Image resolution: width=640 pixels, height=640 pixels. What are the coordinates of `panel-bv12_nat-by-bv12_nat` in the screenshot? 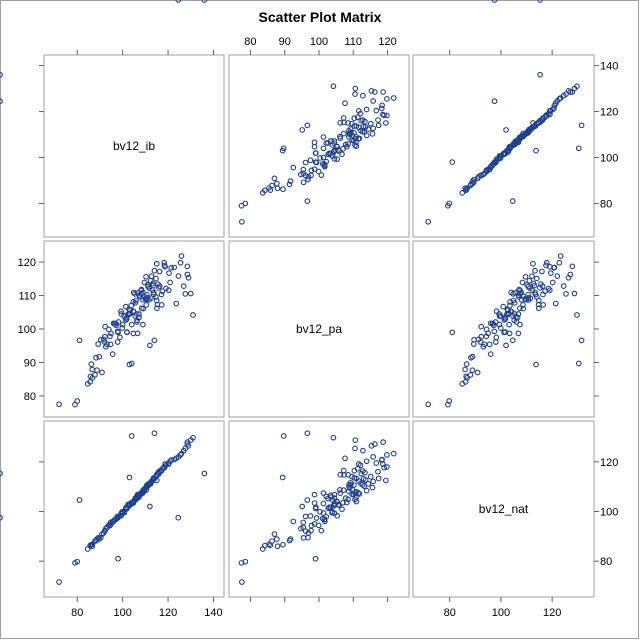 It's located at (503, 509).